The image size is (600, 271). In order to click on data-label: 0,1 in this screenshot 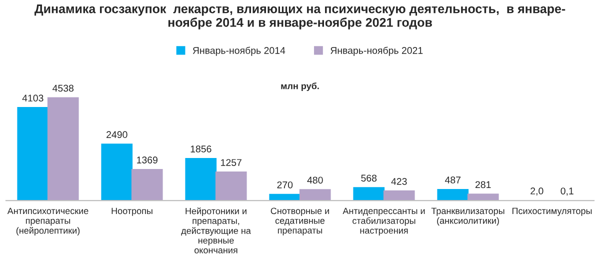, I will do `click(567, 192)`.